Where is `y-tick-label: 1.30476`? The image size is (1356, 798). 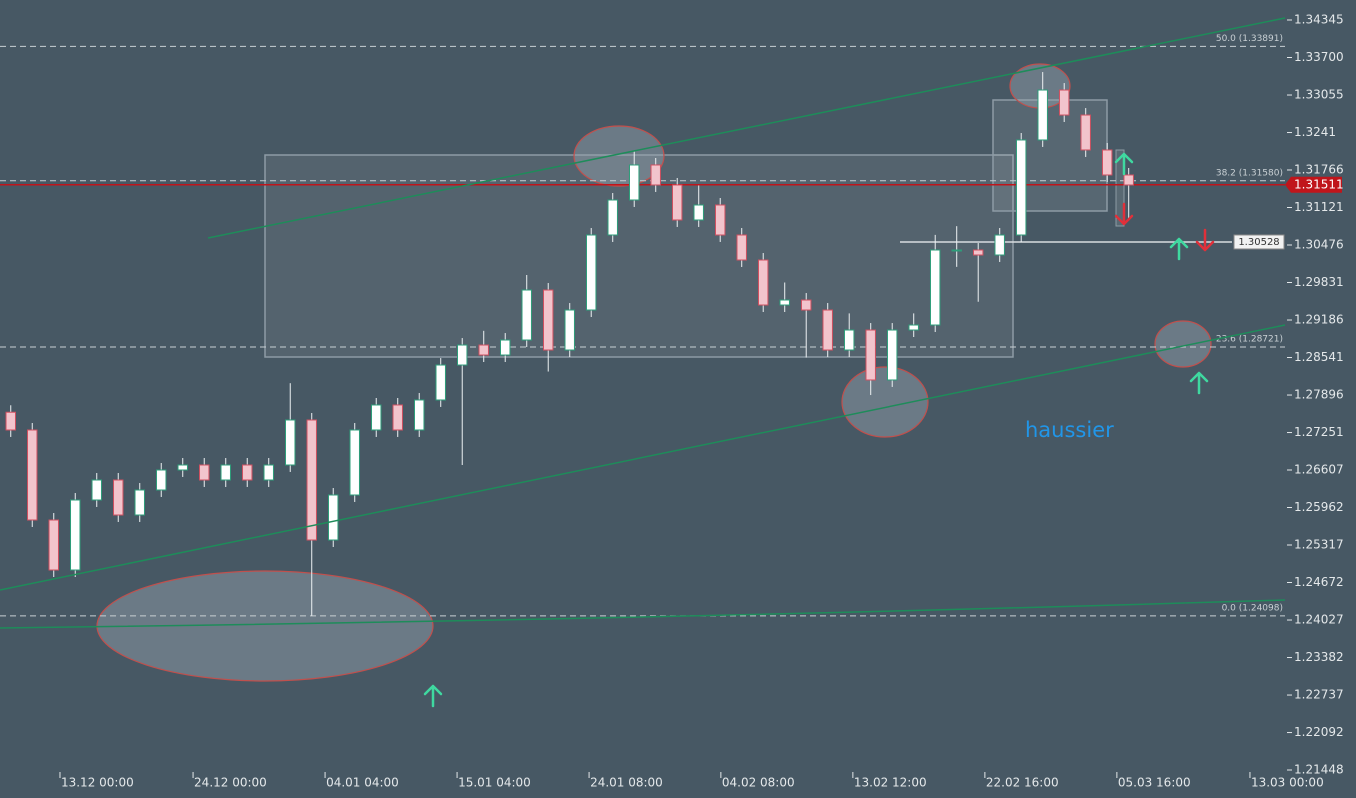
y-tick-label: 1.30476 is located at coordinates (1319, 244).